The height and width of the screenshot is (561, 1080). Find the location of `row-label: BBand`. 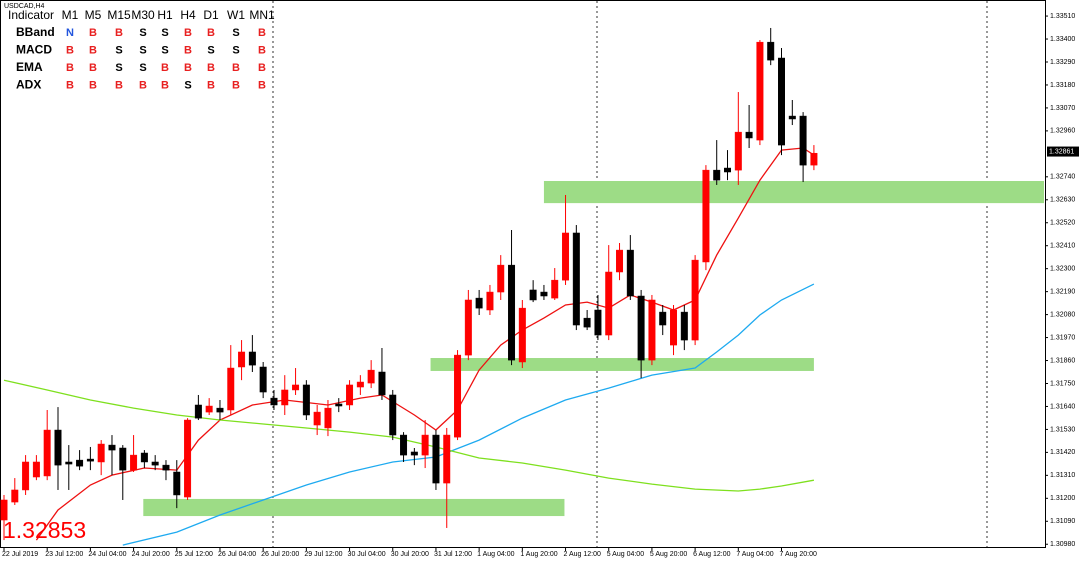

row-label: BBand is located at coordinates (35, 32).